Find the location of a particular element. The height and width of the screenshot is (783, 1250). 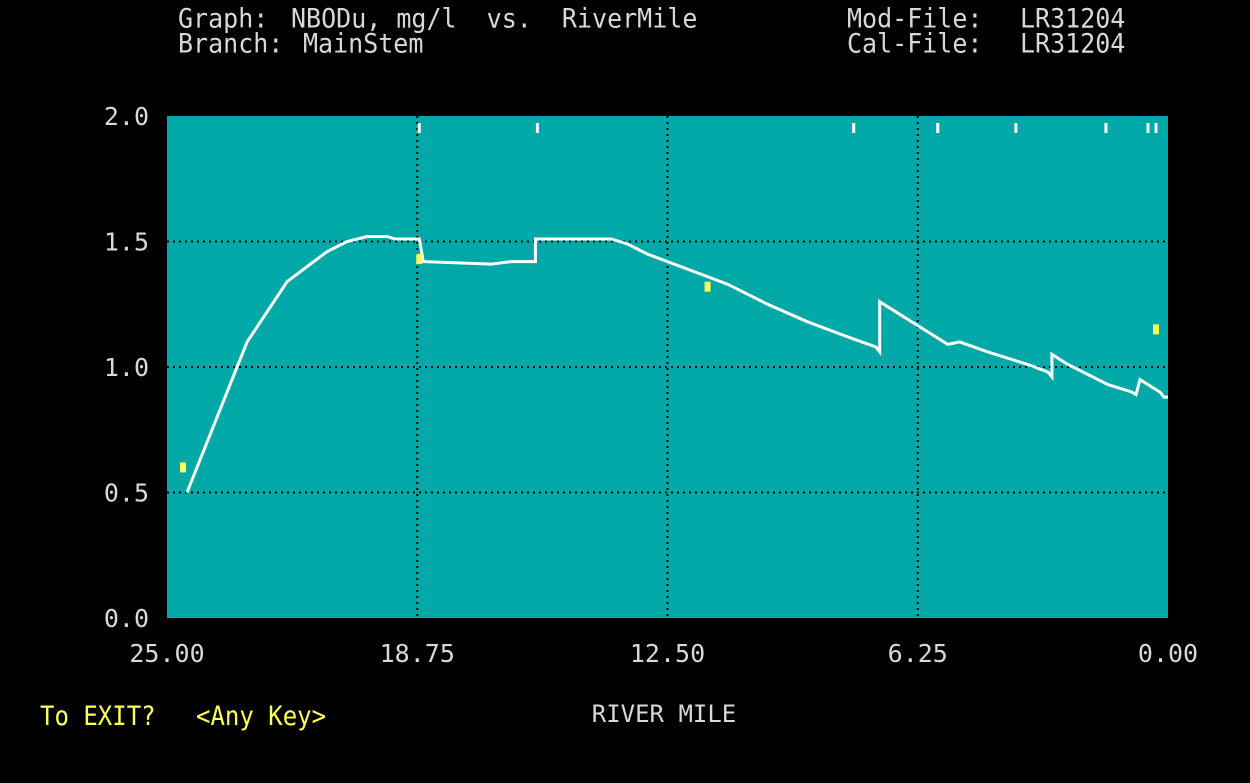

y-axis-ticks: 0.0 0.5 1.0 1.5 2.0 is located at coordinates (126, 367).